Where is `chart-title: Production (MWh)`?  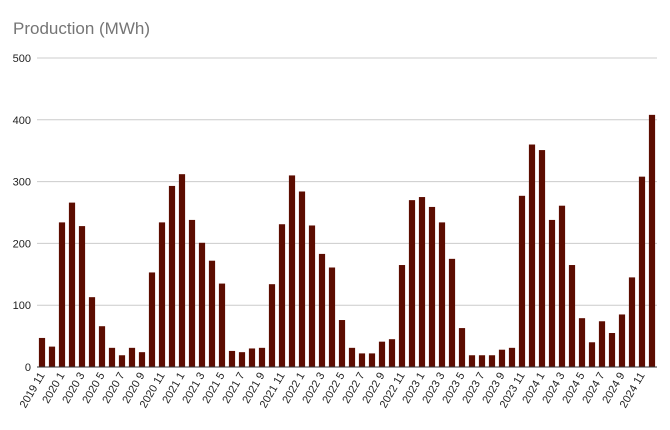 chart-title: Production (MWh) is located at coordinates (81, 28).